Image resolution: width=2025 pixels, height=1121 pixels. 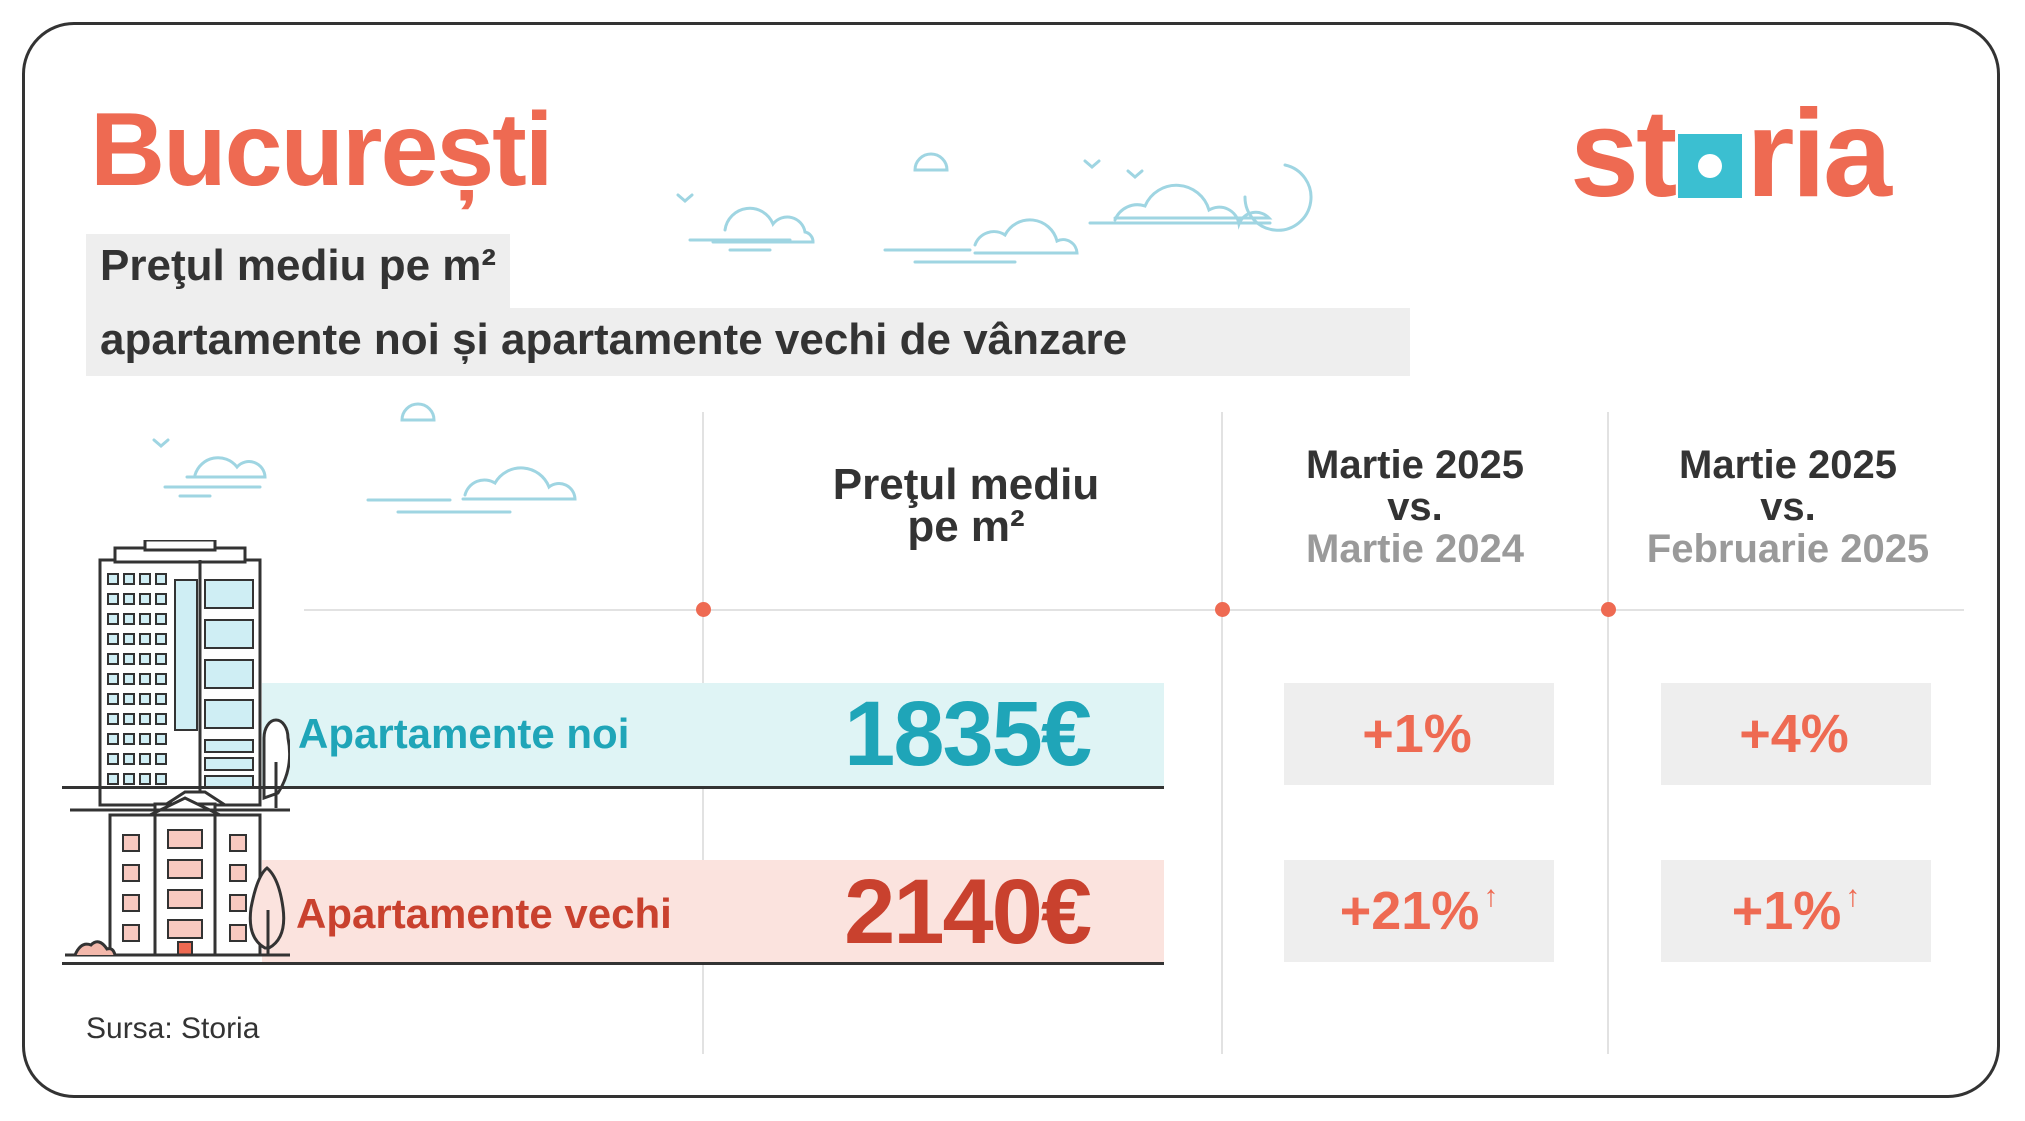 What do you see at coordinates (1409, 911) in the screenshot?
I see `yoy-value-old: +21%` at bounding box center [1409, 911].